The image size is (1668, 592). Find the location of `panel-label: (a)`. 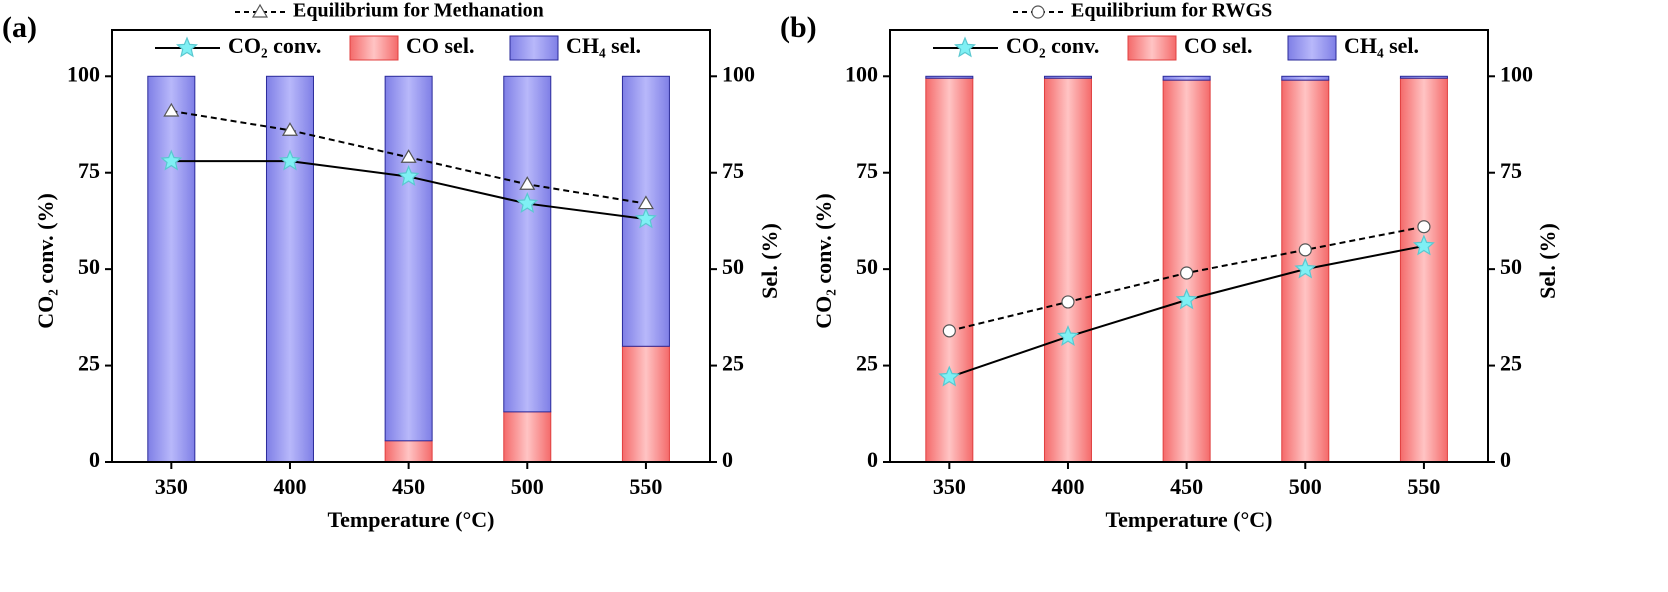

panel-label: (a) is located at coordinates (19, 27).